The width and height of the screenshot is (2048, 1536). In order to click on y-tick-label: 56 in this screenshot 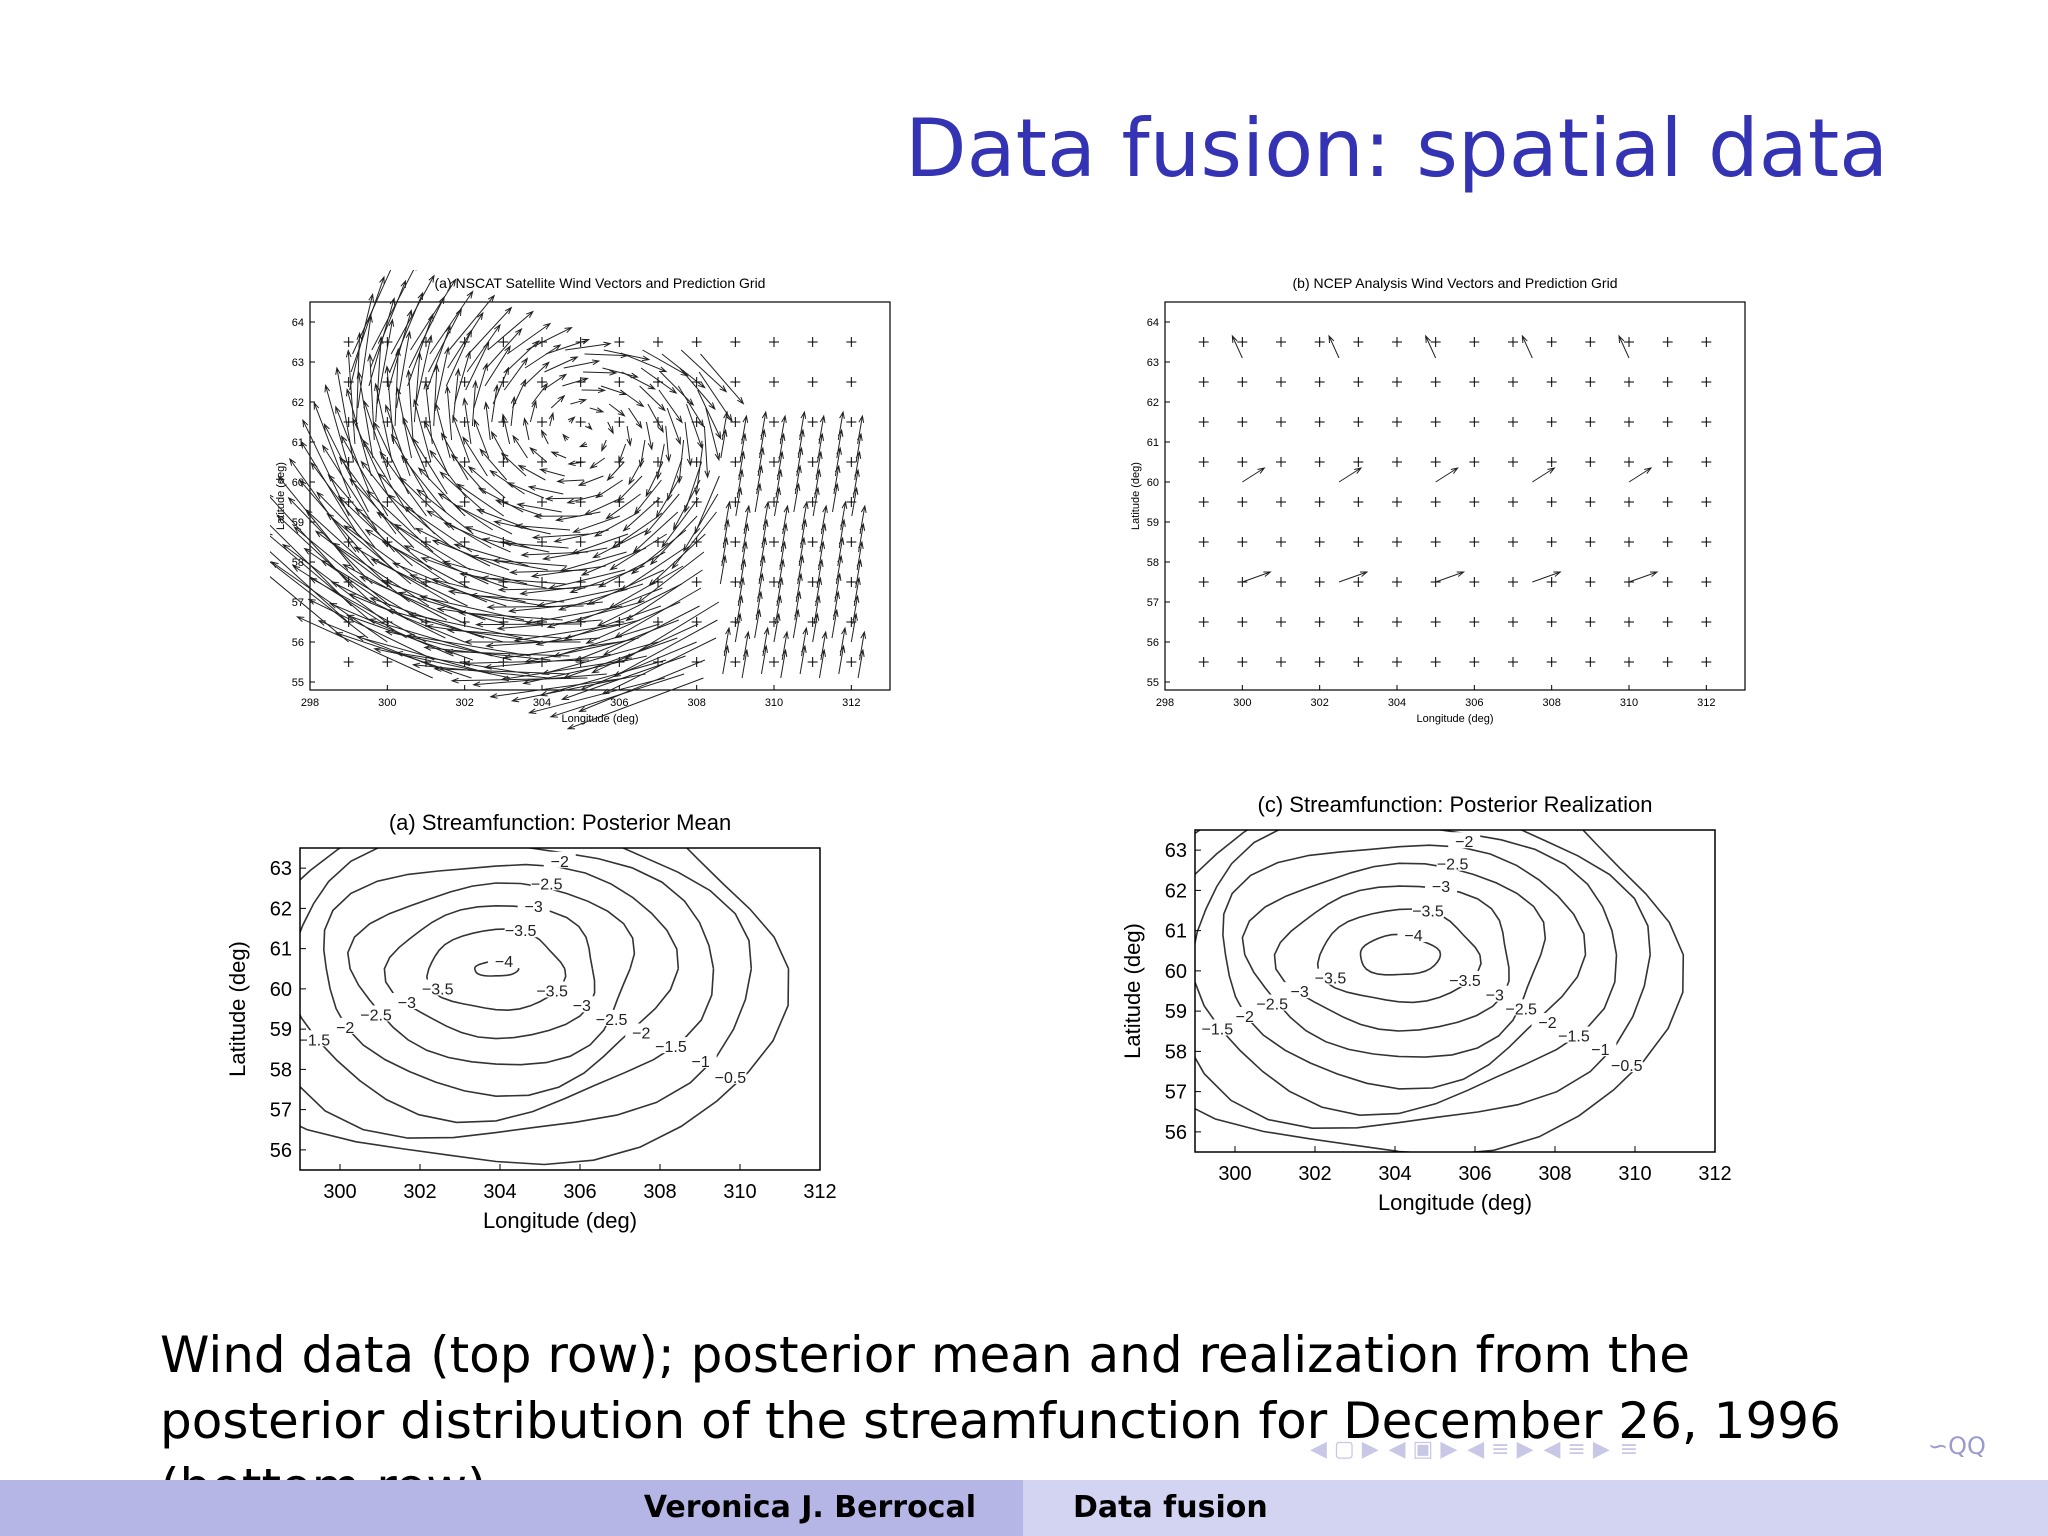, I will do `click(1176, 1133)`.